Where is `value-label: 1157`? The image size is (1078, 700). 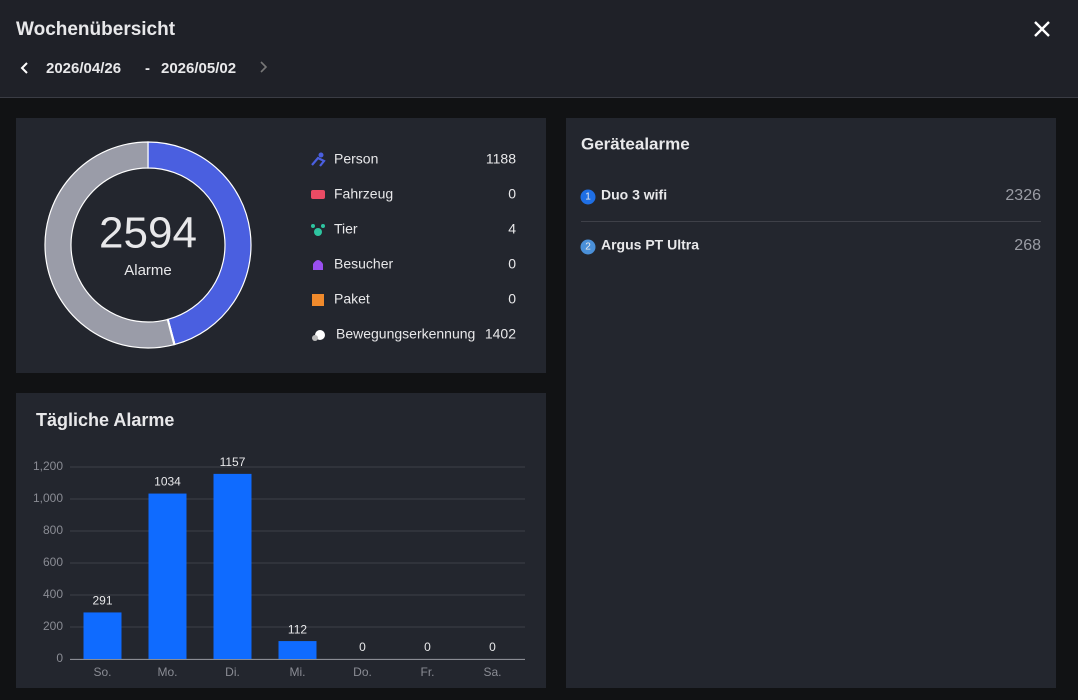 value-label: 1157 is located at coordinates (233, 462).